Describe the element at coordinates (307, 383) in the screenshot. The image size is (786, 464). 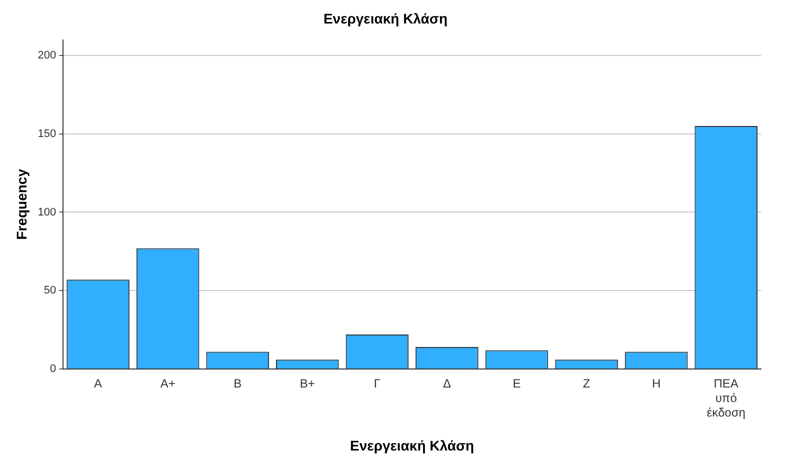
I see `x-tick-label: Β+` at that location.